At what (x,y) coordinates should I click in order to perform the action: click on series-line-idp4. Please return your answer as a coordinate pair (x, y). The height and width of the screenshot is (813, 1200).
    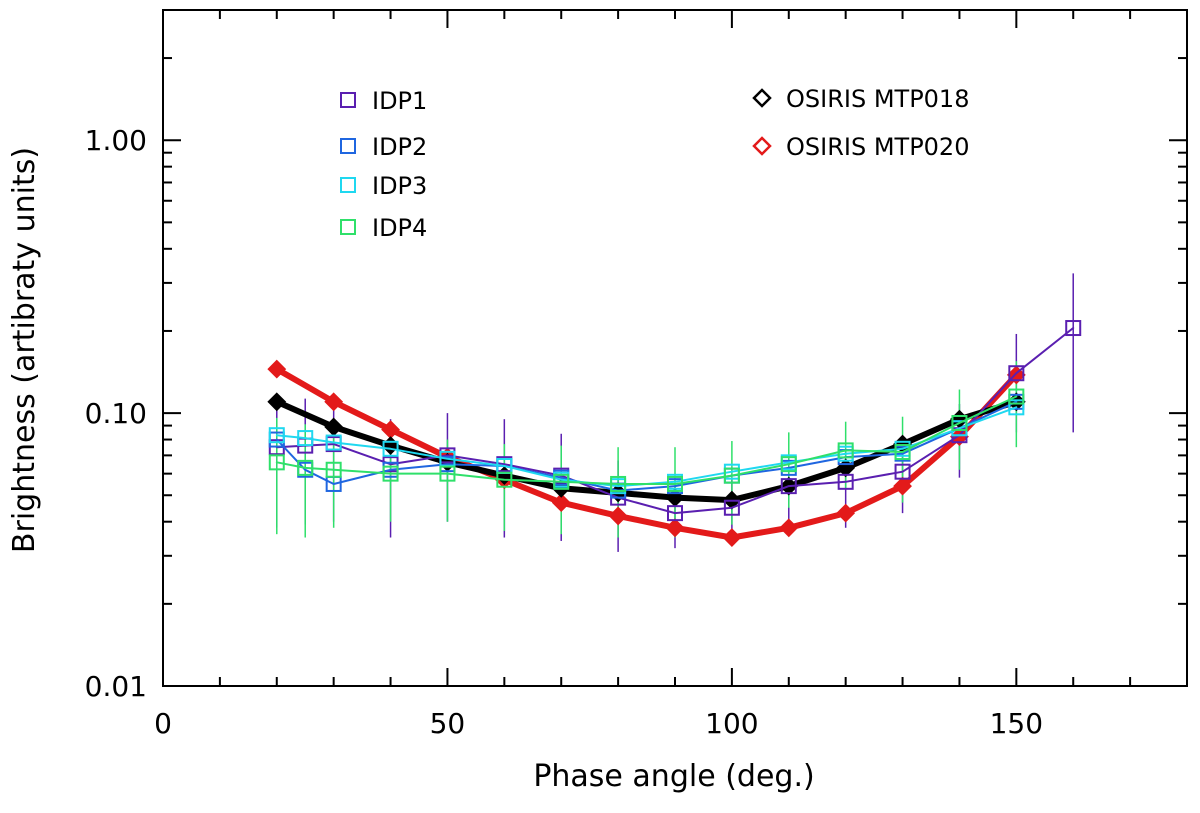
    Looking at the image, I should click on (646, 440).